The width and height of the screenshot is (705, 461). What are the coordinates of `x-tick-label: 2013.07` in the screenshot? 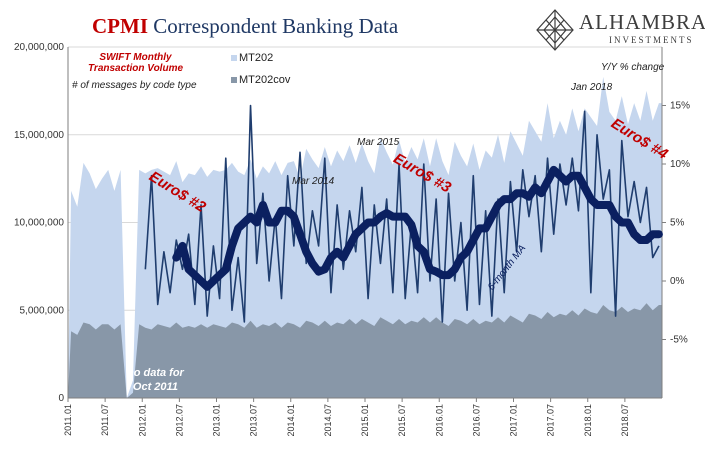 It's located at (254, 420).